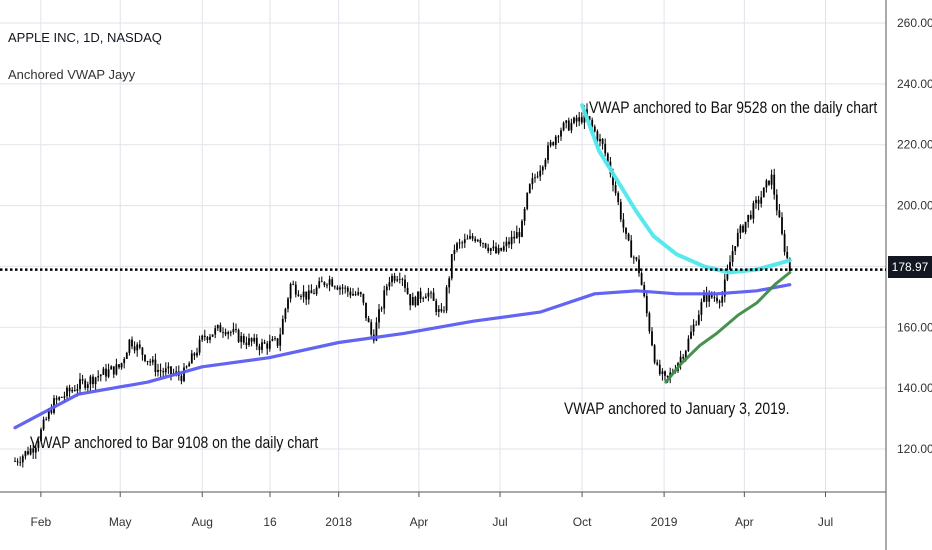 The height and width of the screenshot is (550, 932). What do you see at coordinates (664, 522) in the screenshot?
I see `x-tick-label: 2019` at bounding box center [664, 522].